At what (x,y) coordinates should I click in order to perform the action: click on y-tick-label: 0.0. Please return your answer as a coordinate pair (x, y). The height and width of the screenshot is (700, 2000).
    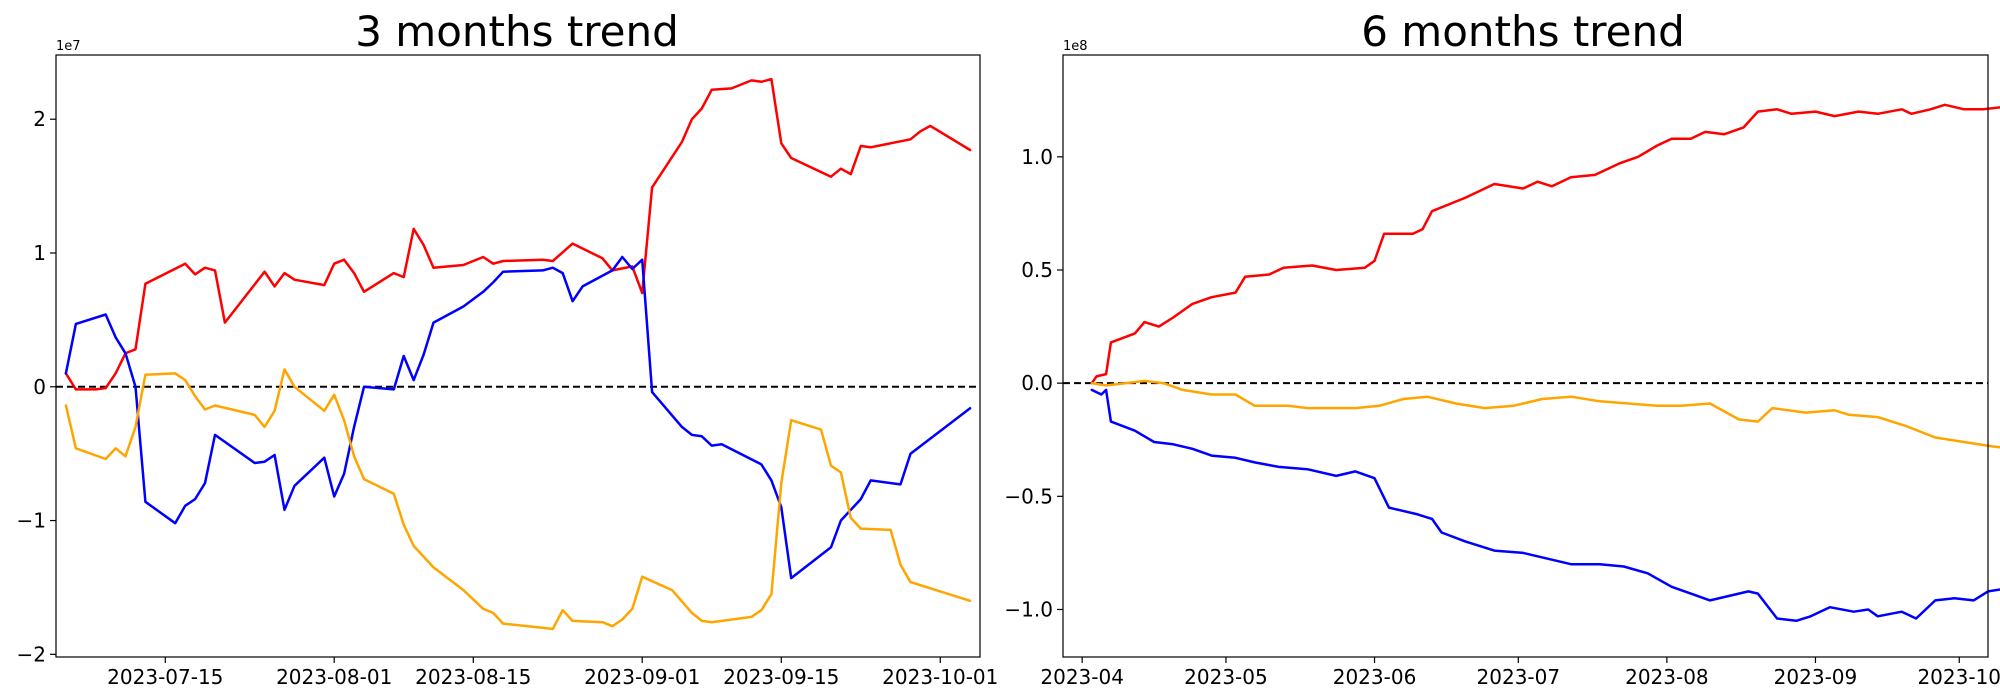
    Looking at the image, I should click on (1037, 383).